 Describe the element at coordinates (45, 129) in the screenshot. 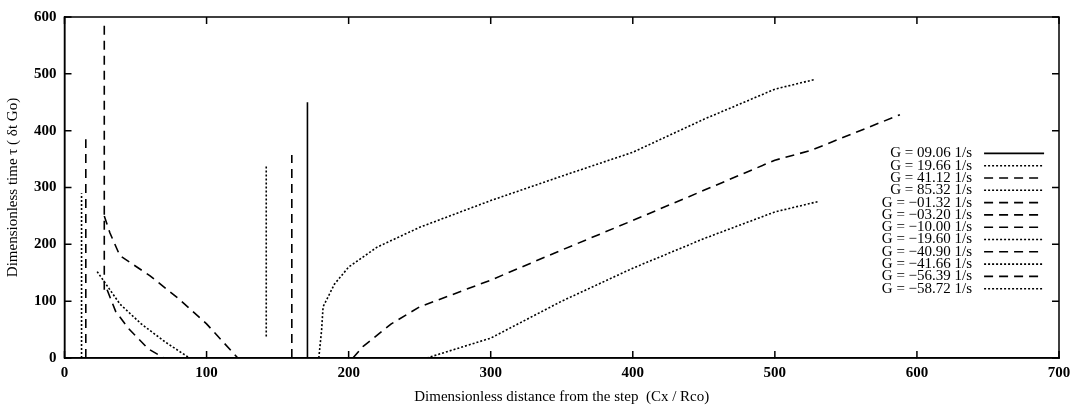

I see `y-tick-label: 400` at that location.